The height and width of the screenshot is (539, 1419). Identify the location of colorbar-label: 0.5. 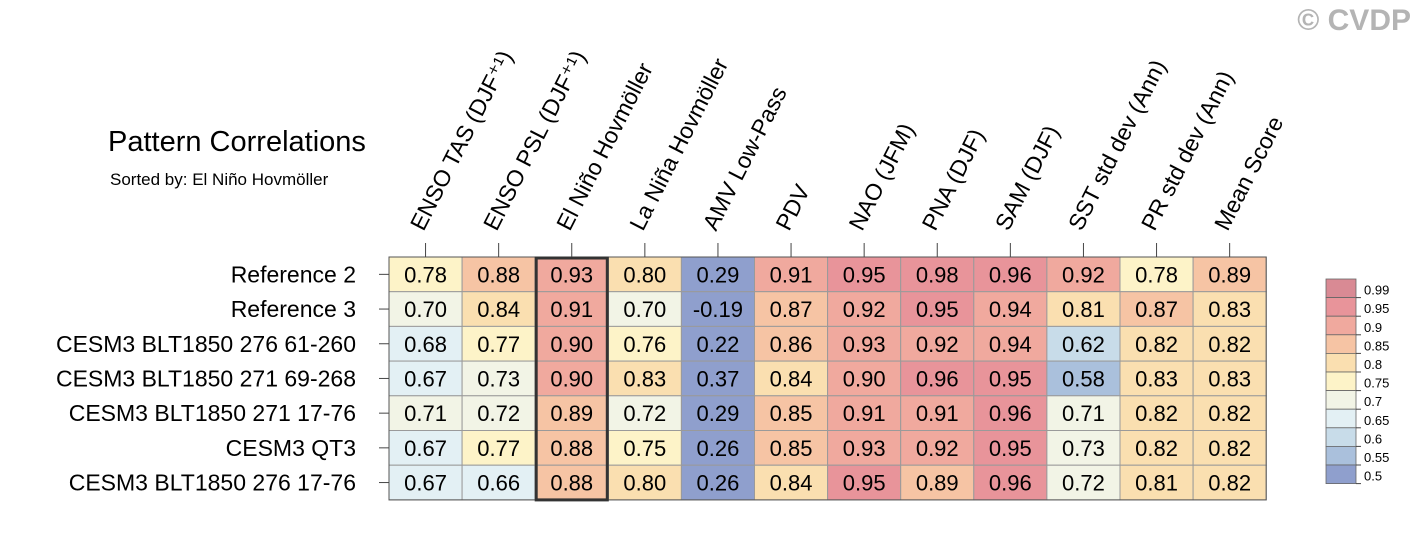
(1373, 476).